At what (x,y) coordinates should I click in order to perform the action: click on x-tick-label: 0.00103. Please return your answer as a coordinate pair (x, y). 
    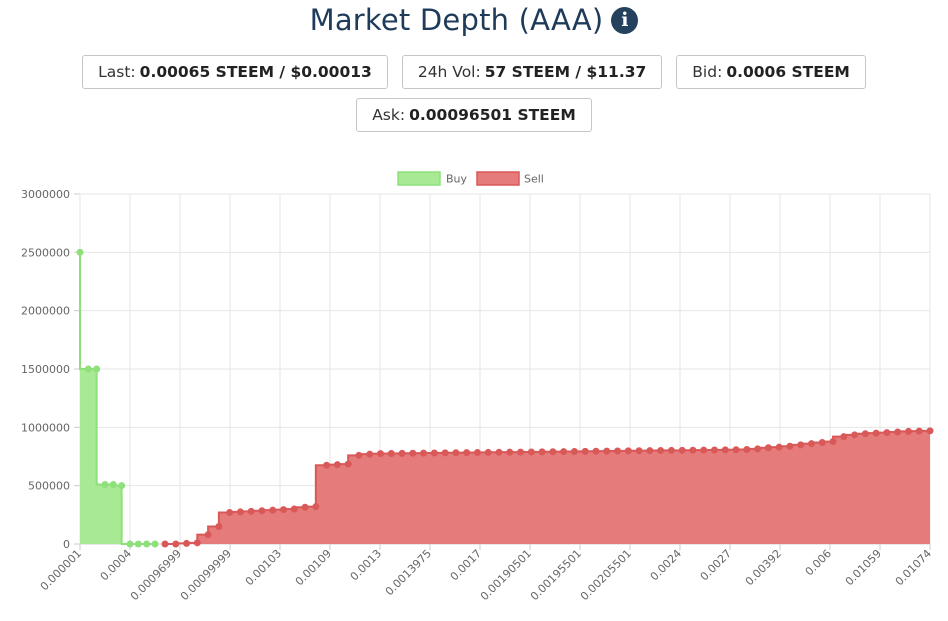
    Looking at the image, I should click on (263, 567).